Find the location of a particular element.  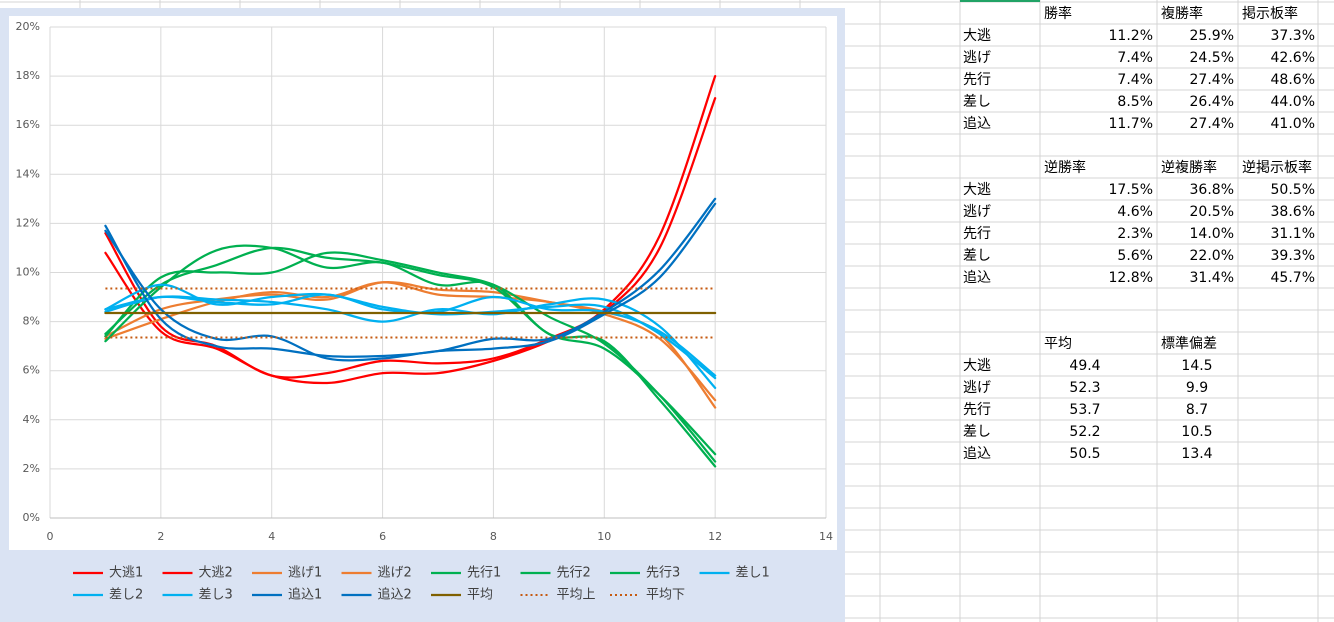

cell-value: 22.0% is located at coordinates (1212, 256).